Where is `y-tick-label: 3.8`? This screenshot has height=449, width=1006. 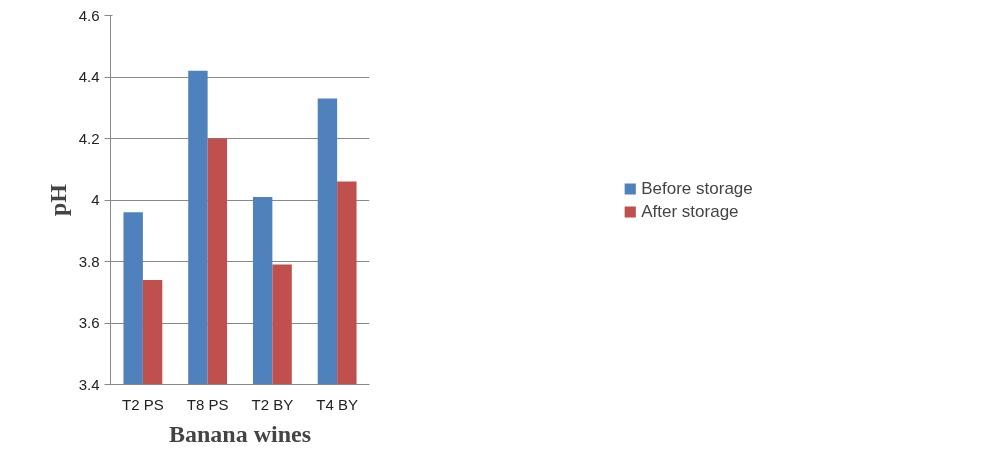
y-tick-label: 3.8 is located at coordinates (89, 261).